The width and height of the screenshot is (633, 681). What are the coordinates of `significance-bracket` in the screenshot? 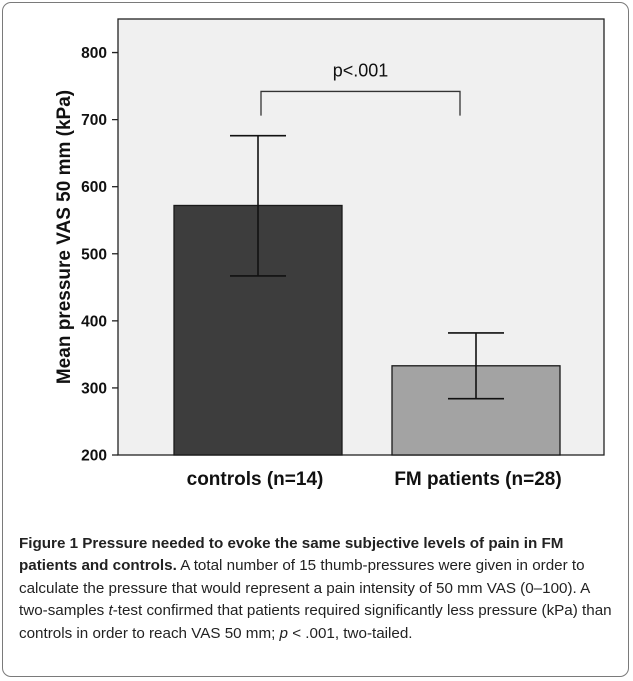 It's located at (360, 103).